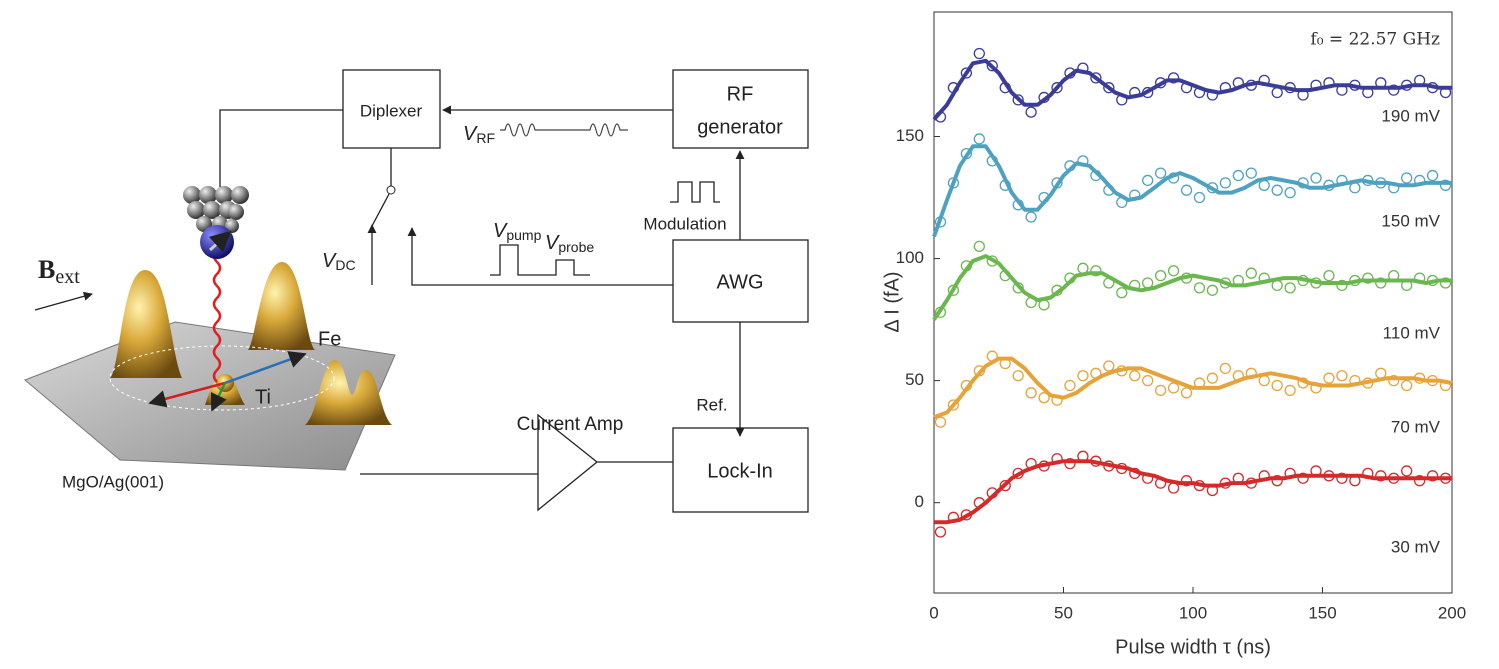 The width and height of the screenshot is (1499, 669). What do you see at coordinates (63, 301) in the screenshot?
I see `field-arrow` at bounding box center [63, 301].